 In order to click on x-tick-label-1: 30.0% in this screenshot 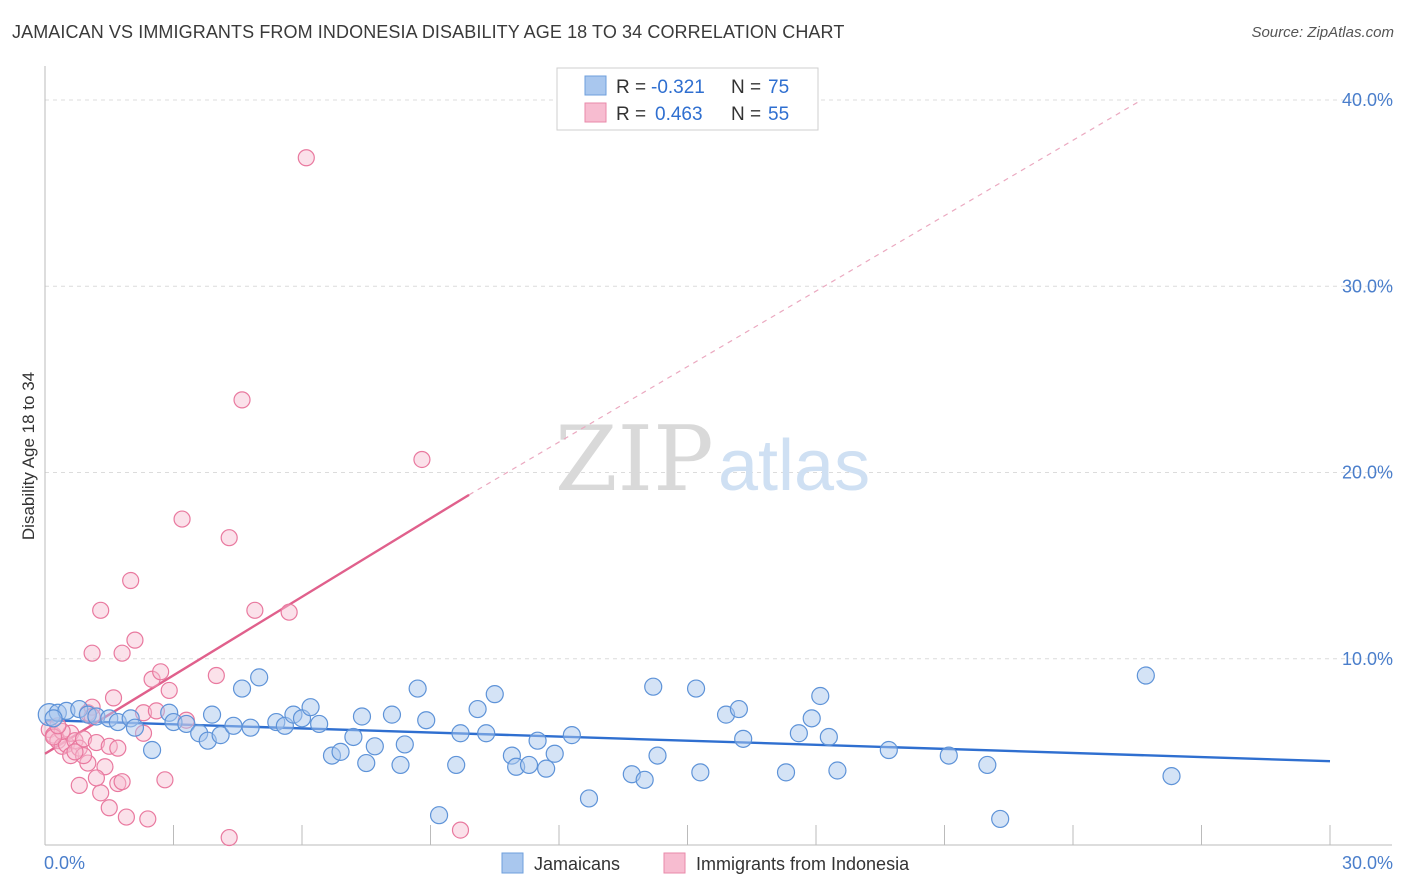, I will do `click(1367, 863)`.